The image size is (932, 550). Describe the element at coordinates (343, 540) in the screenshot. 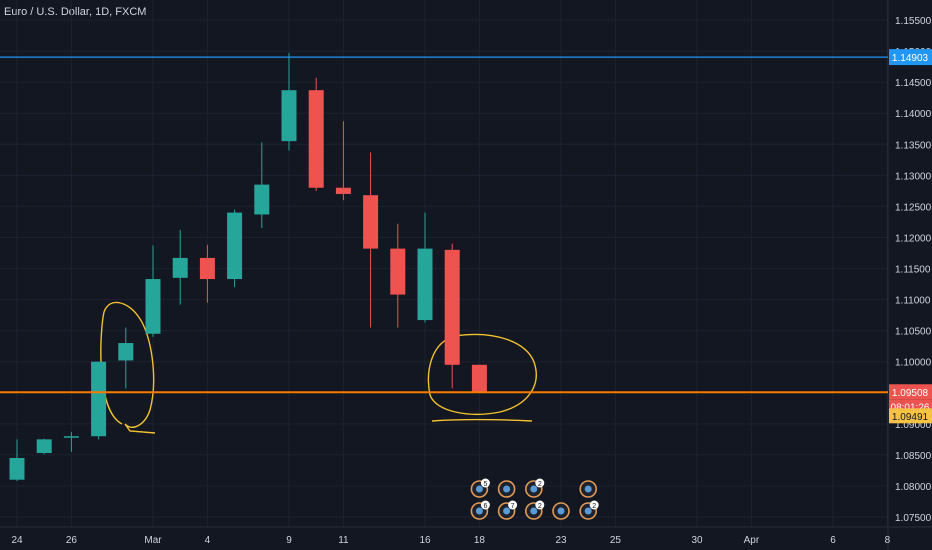

I see `time-tick-label: 11` at that location.